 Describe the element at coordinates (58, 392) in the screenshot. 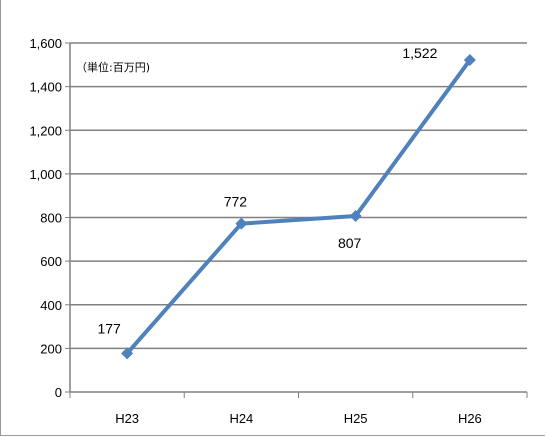

I see `y-tick-label: 0` at that location.